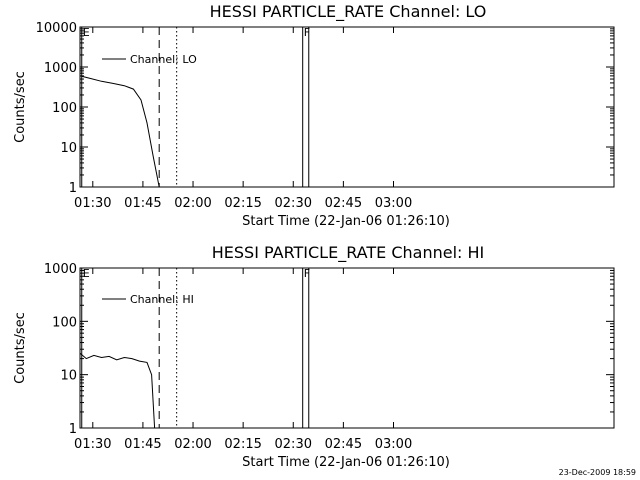 The height and width of the screenshot is (480, 640). I want to click on panel-lo-x-tick-label: 01:45, so click(142, 203).